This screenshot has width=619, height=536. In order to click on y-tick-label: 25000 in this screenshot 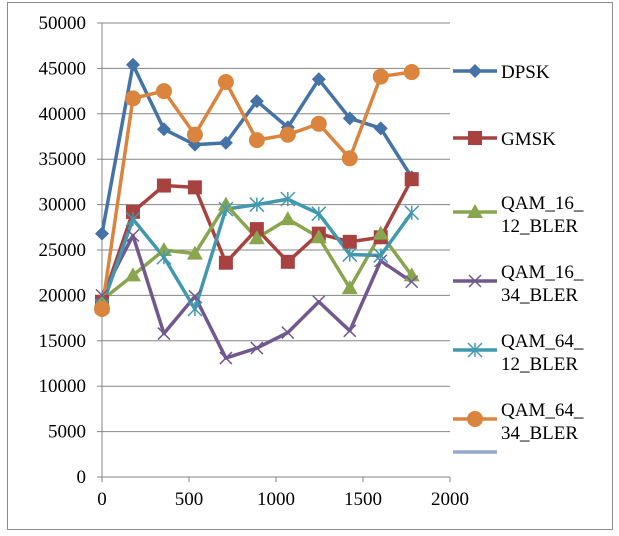, I will do `click(63, 250)`.